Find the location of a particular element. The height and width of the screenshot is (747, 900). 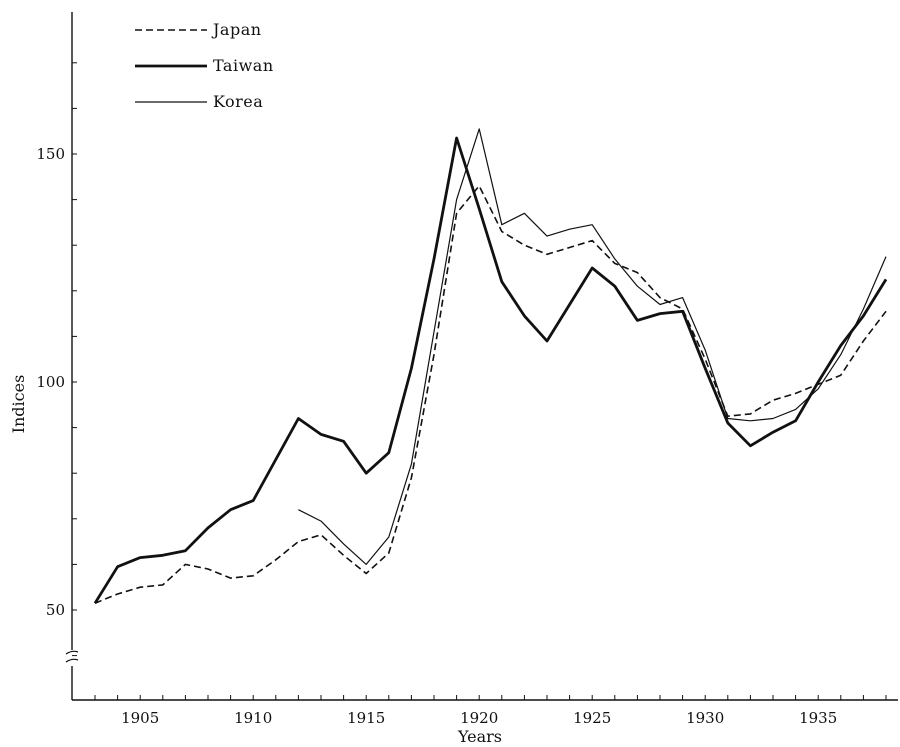

y-axis-title: Indices is located at coordinates (18, 404).